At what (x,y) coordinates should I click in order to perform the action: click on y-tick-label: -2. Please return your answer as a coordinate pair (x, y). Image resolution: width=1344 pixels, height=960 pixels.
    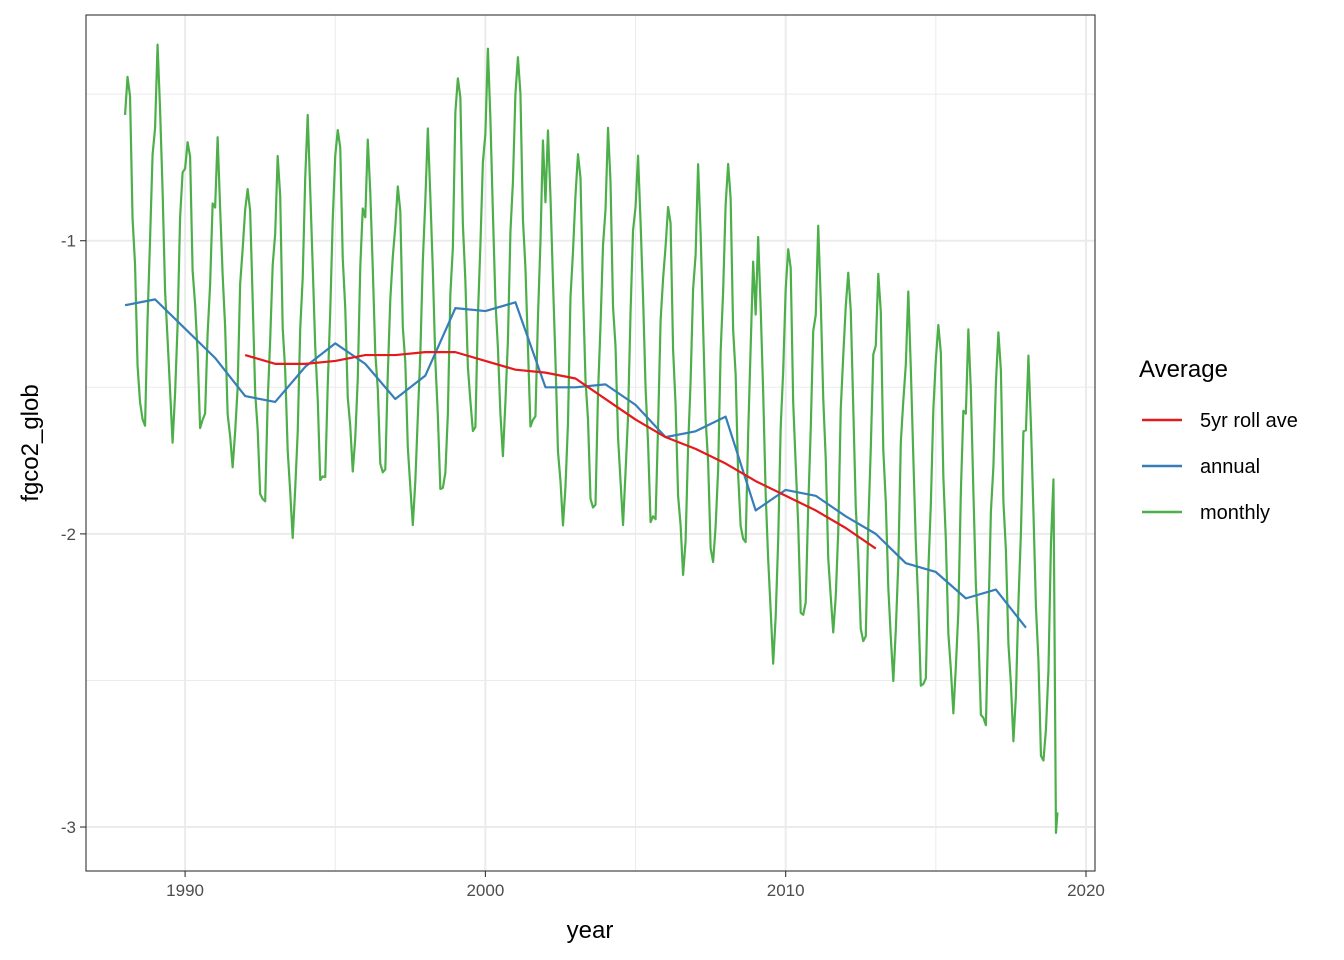
    Looking at the image, I should click on (68, 534).